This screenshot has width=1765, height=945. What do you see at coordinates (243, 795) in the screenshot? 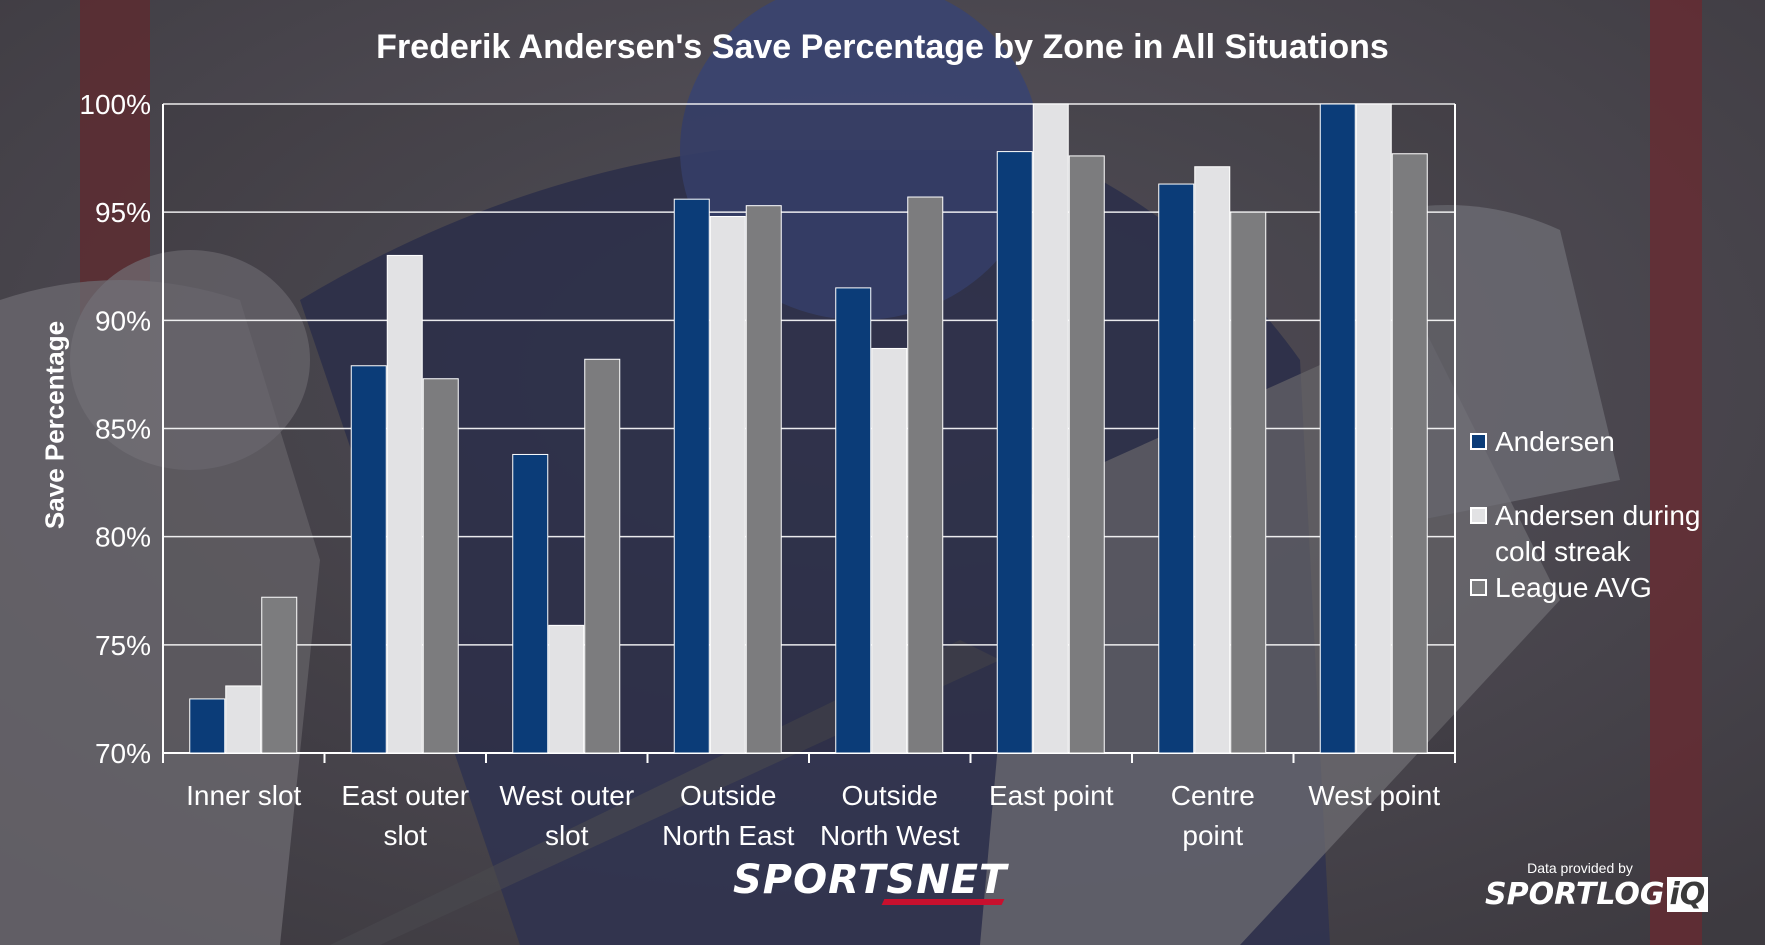
I see `x-tick-label: Inner slot` at bounding box center [243, 795].